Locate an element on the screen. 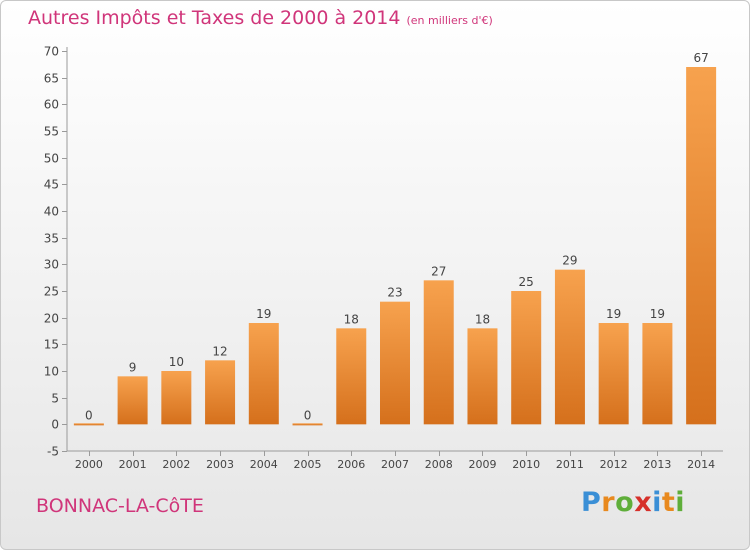 This screenshot has height=550, width=750. x-tick-label: 2011 is located at coordinates (570, 464).